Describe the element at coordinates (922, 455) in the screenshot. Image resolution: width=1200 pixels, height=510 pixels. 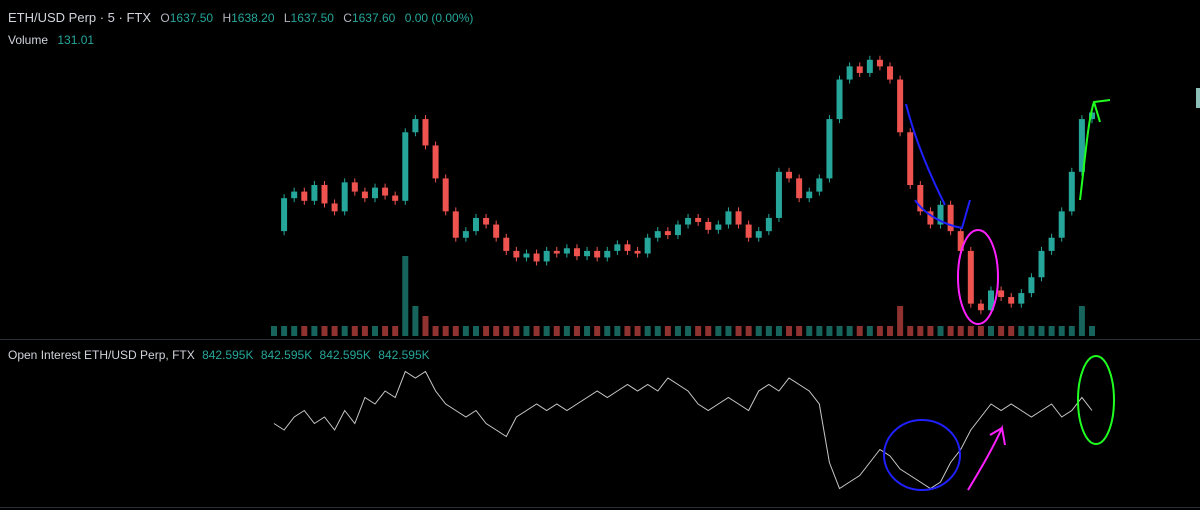
I see `blue-circle-annotation` at that location.